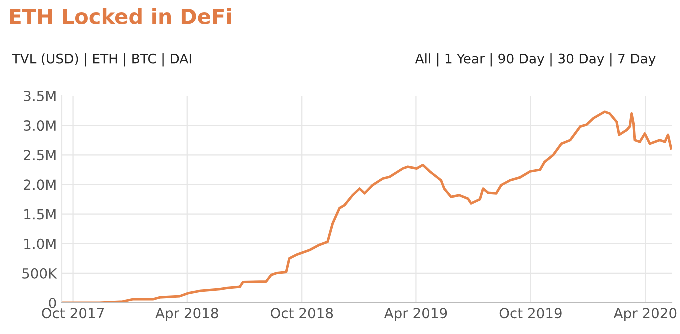  What do you see at coordinates (73, 313) in the screenshot?
I see `x-tick-label: Oct 2017` at bounding box center [73, 313].